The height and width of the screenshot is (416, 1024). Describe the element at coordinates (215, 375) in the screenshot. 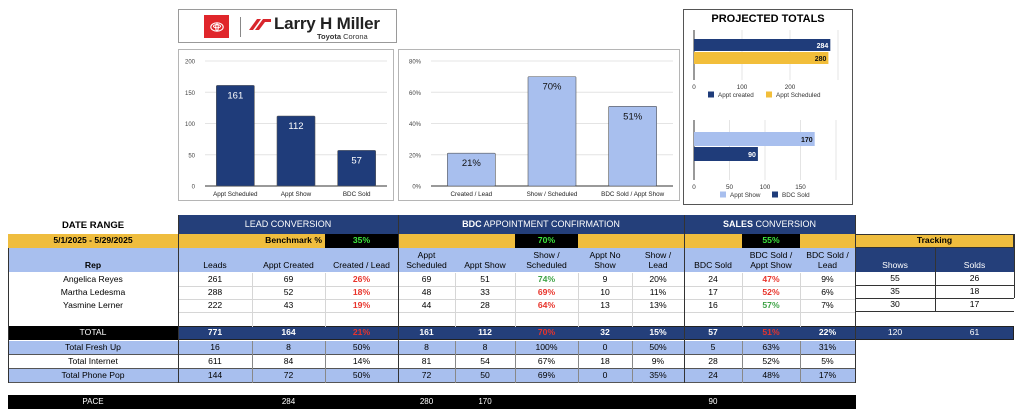

I see `source-leads: 144` at that location.